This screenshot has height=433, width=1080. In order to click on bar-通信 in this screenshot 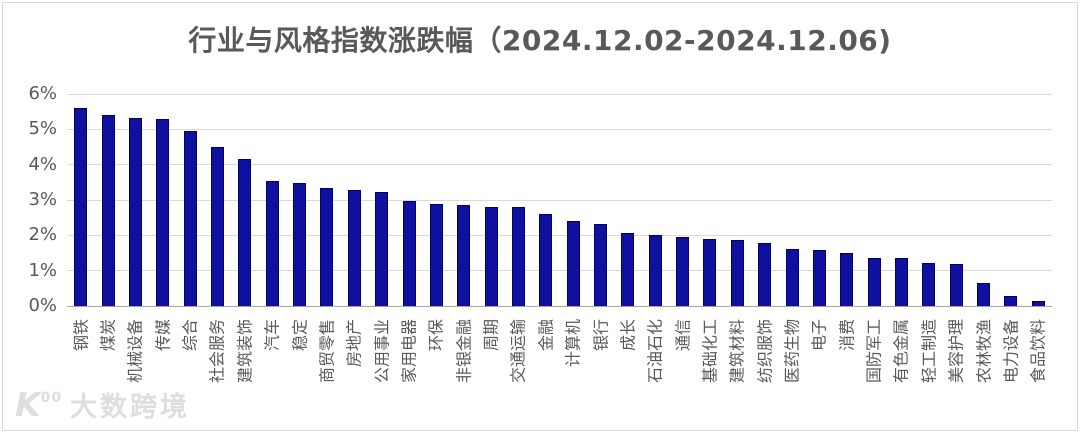, I will do `click(683, 271)`.